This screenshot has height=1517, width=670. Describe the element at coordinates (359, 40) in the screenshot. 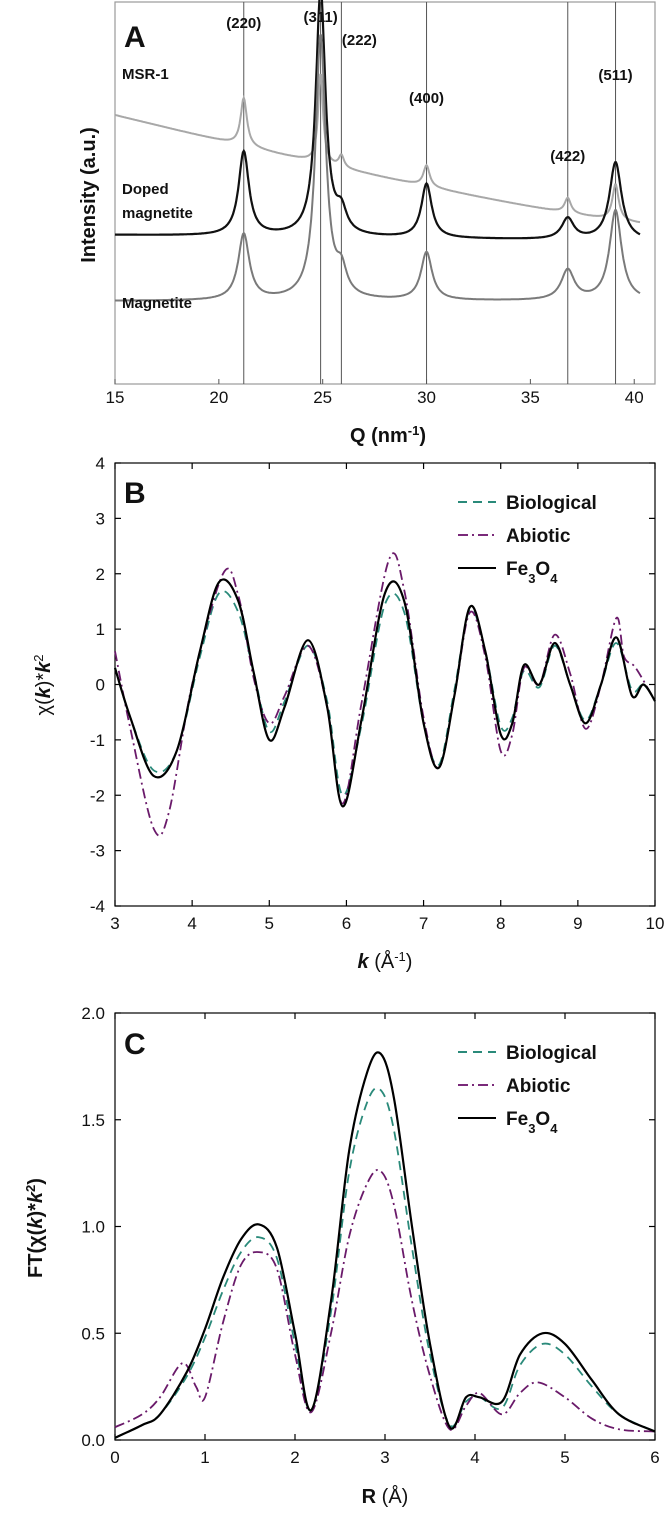

I see `reflection-label: (222)` at that location.